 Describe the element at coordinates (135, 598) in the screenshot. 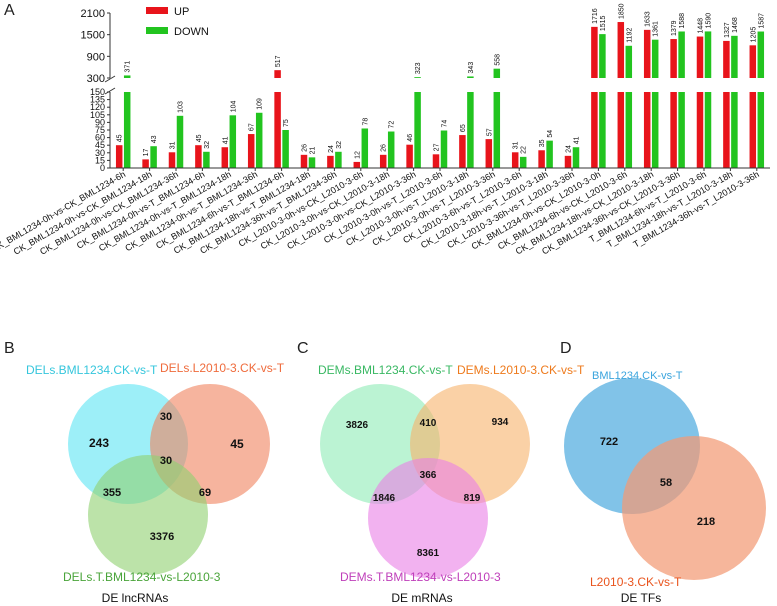

I see `venn-b-caption: DE lncRNAs` at that location.